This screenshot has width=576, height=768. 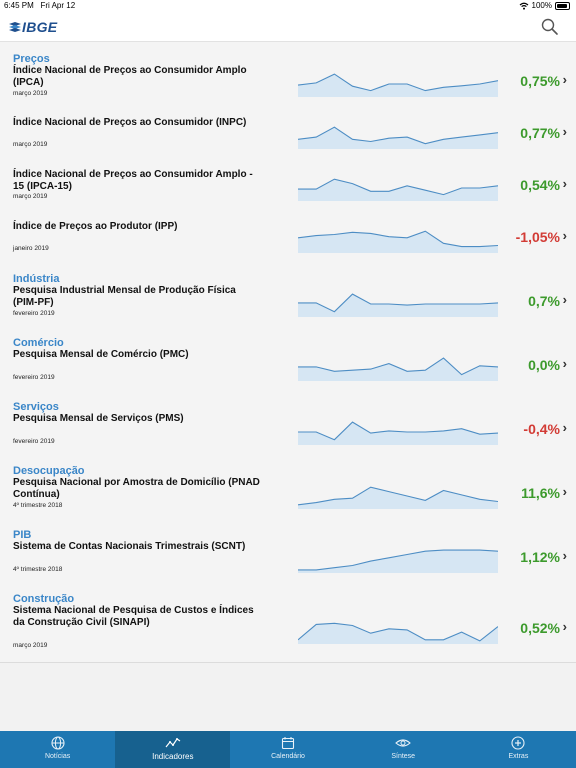 What do you see at coordinates (537, 237) in the screenshot?
I see `indicator-value: -1,05%` at bounding box center [537, 237].